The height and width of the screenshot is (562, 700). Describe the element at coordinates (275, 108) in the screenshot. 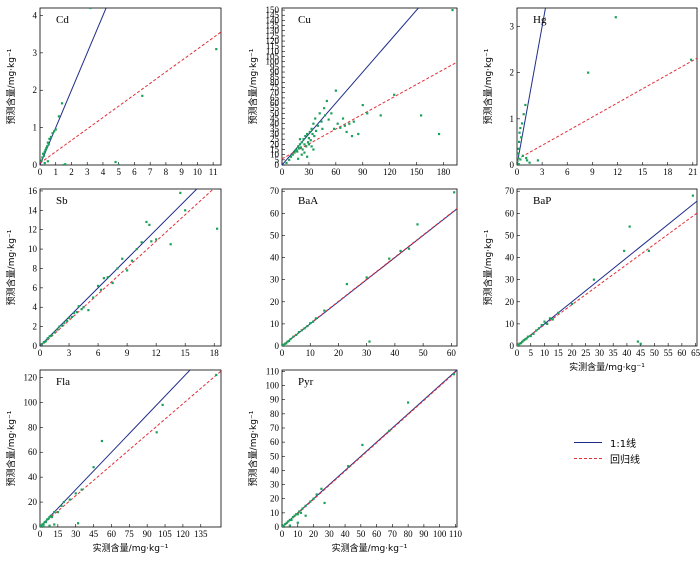

I see `y-tick-label: 55` at that location.